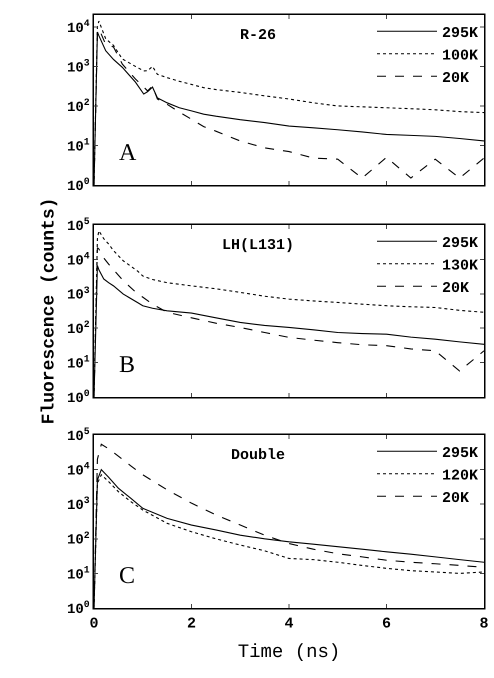 This screenshot has width=494, height=678. What do you see at coordinates (258, 35) in the screenshot?
I see `text: R-26` at bounding box center [258, 35].